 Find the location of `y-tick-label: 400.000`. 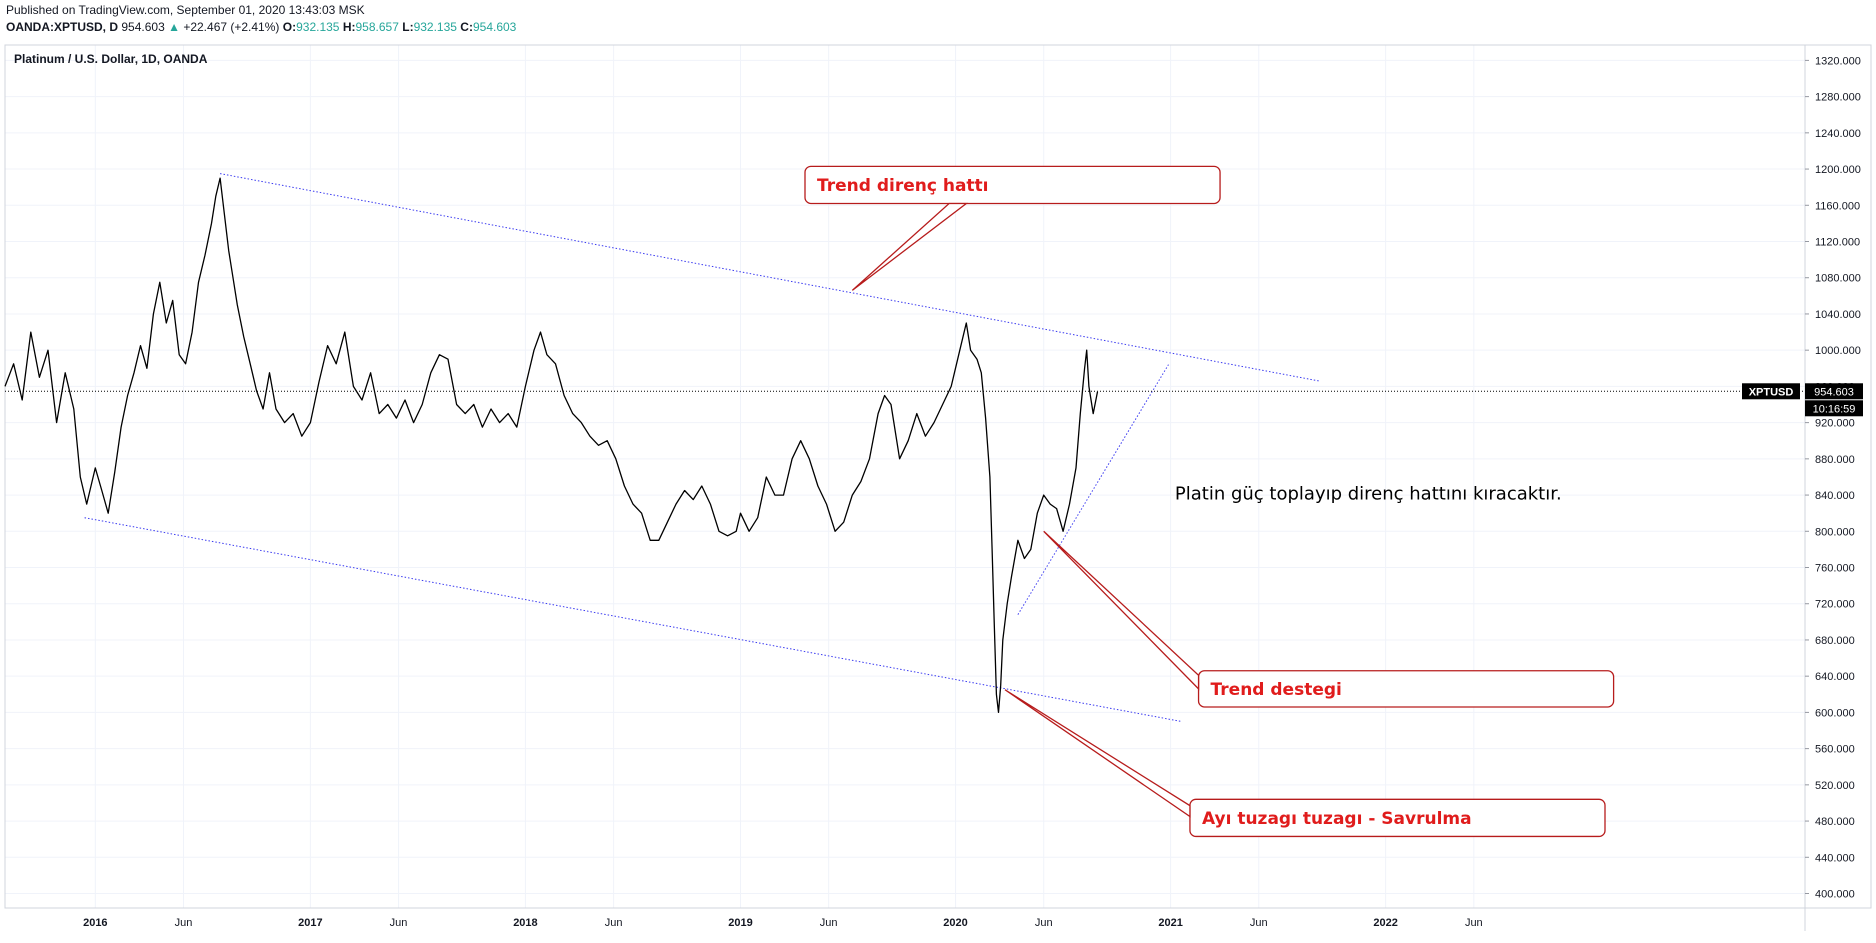

y-tick-label: 400.000 is located at coordinates (1835, 895).